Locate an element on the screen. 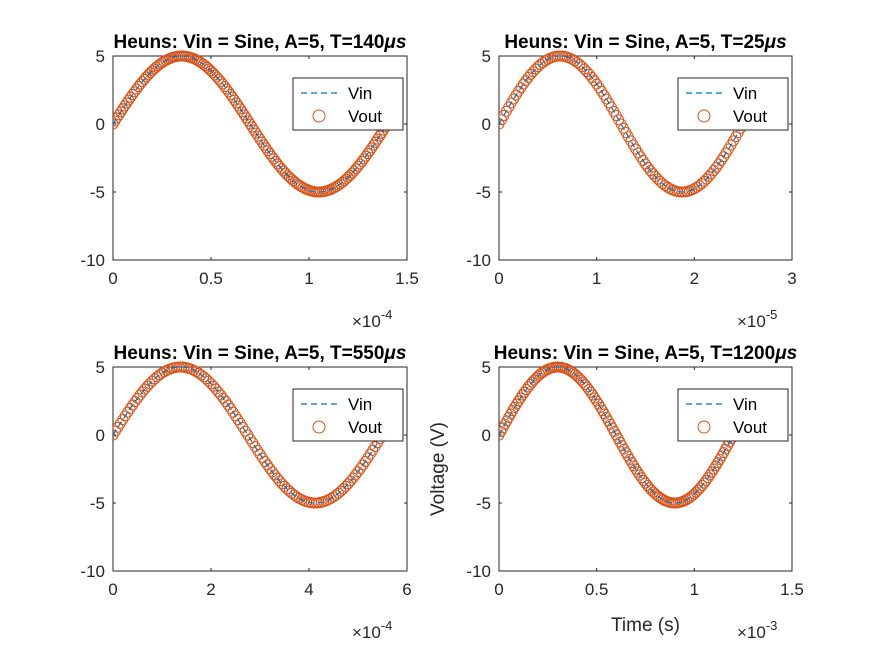 Image resolution: width=875 pixels, height=656 pixels. x-tick-label: 6 is located at coordinates (406, 589).